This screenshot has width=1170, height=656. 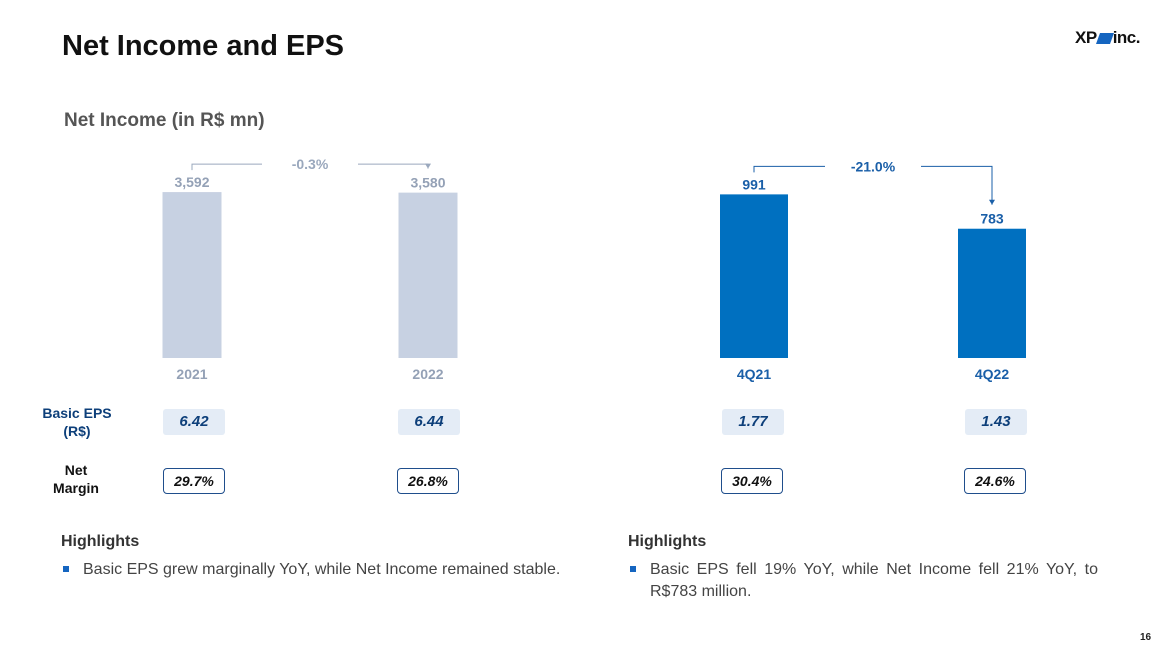 I want to click on eps-value-4q21: 1.77, so click(x=753, y=422).